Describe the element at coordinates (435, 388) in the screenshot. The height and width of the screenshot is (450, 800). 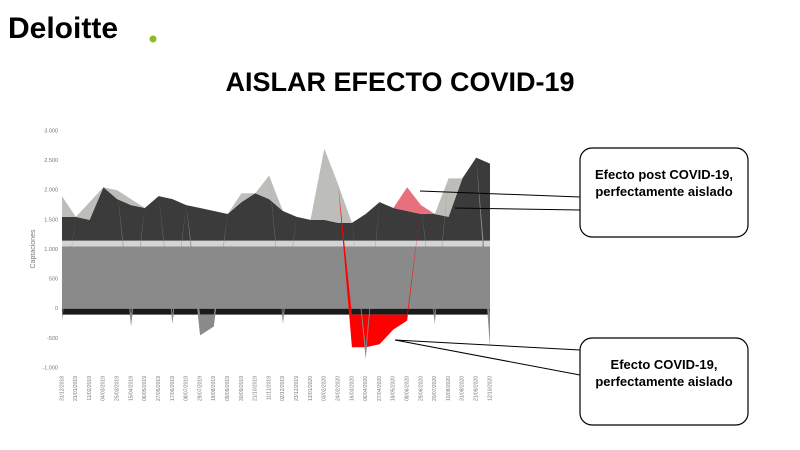
I see `x-tick-label: 20/07/2020` at that location.